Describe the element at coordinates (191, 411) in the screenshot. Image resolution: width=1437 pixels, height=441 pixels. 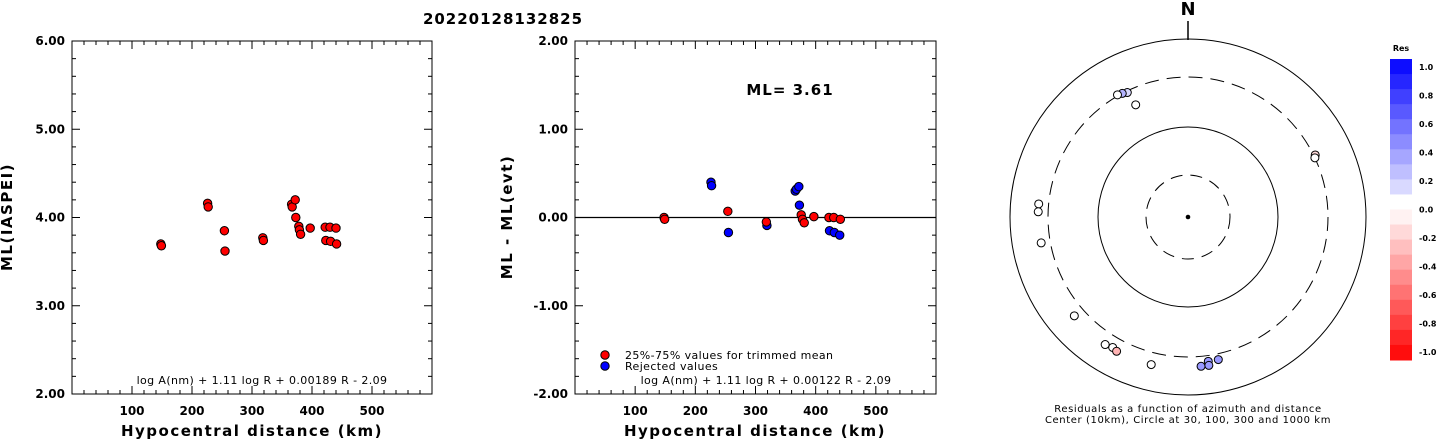
I see `plot1-x-tick-label: 200` at that location.